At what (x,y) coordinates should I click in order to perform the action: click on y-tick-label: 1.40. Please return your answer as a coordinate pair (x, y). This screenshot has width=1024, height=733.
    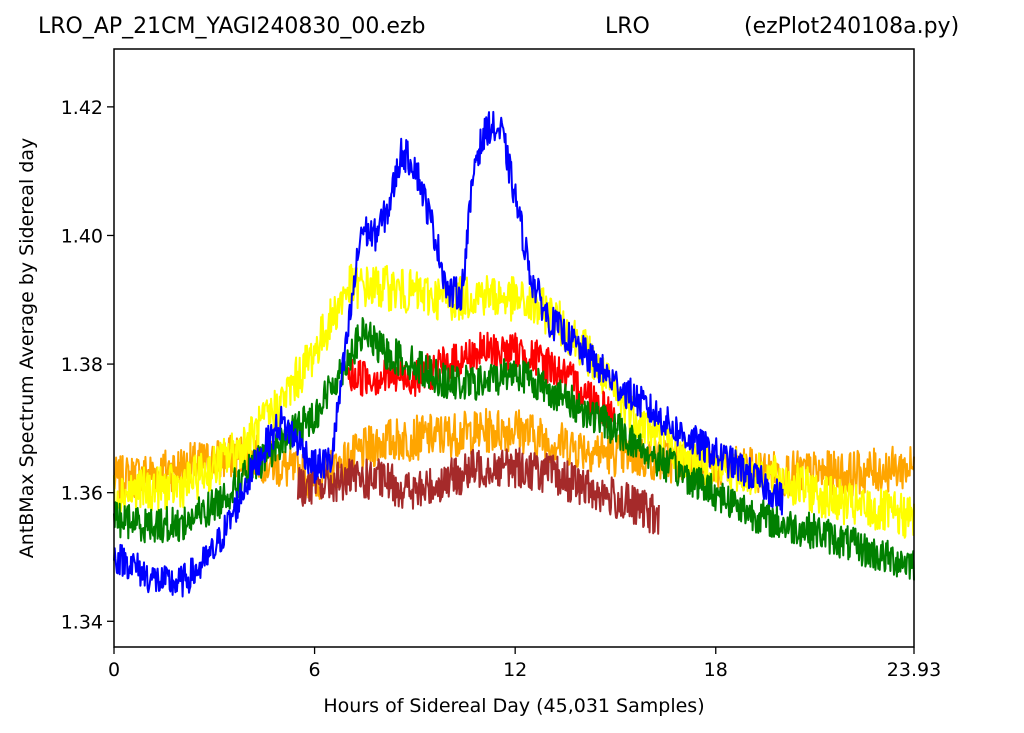
    Looking at the image, I should click on (82, 236).